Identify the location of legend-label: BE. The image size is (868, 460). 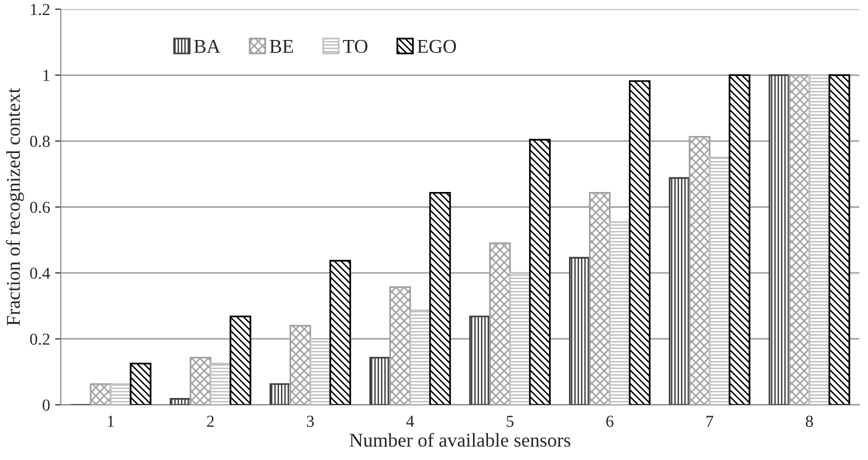
(282, 46).